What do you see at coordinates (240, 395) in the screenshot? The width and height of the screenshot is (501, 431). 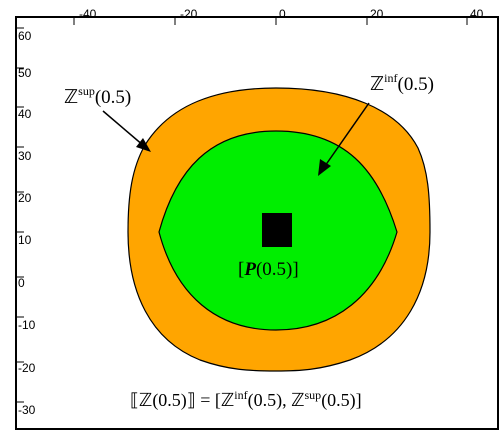 I see `formula-inf-super: inf` at bounding box center [240, 395].